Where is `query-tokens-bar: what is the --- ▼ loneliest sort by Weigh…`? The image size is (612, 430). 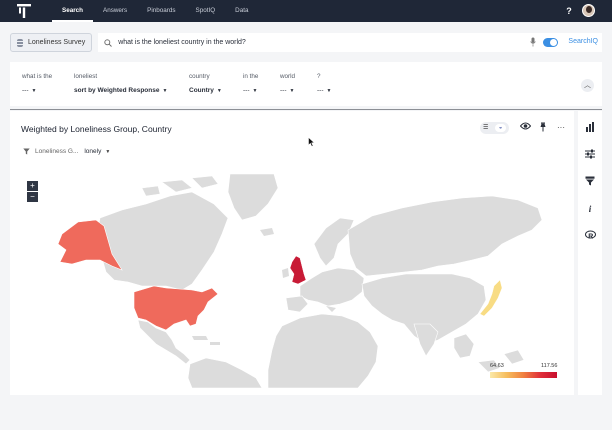 query-tokens-bar: what is the --- ▼ loneliest sort by Weigh… is located at coordinates (306, 84).